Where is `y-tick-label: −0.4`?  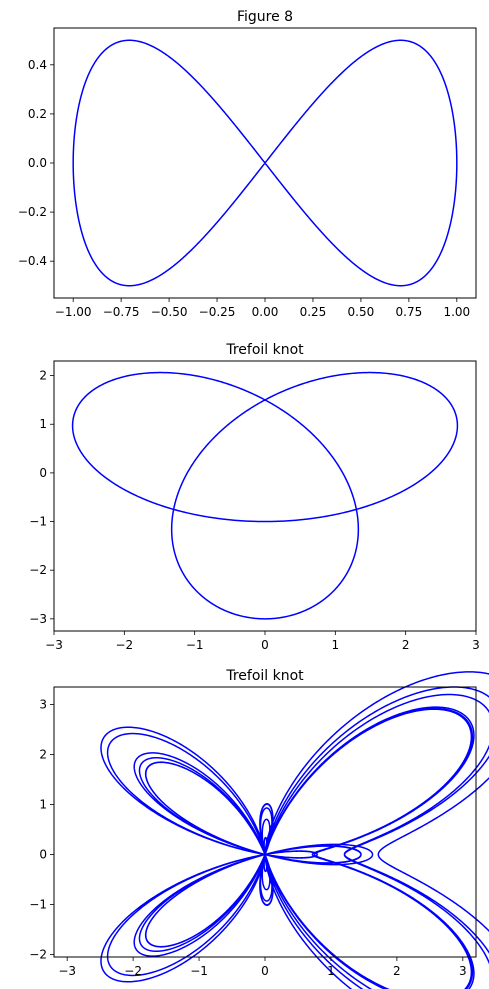
y-tick-label: −0.4 is located at coordinates (32, 261).